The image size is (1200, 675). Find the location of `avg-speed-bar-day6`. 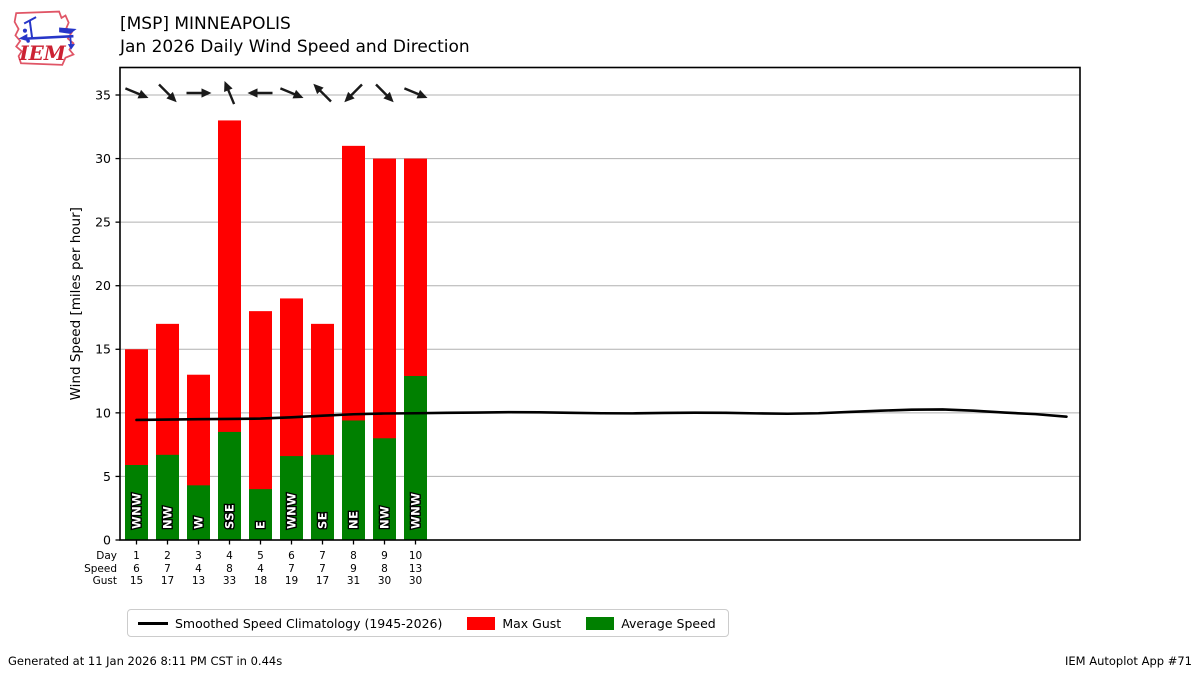

avg-speed-bar-day6 is located at coordinates (291, 498).